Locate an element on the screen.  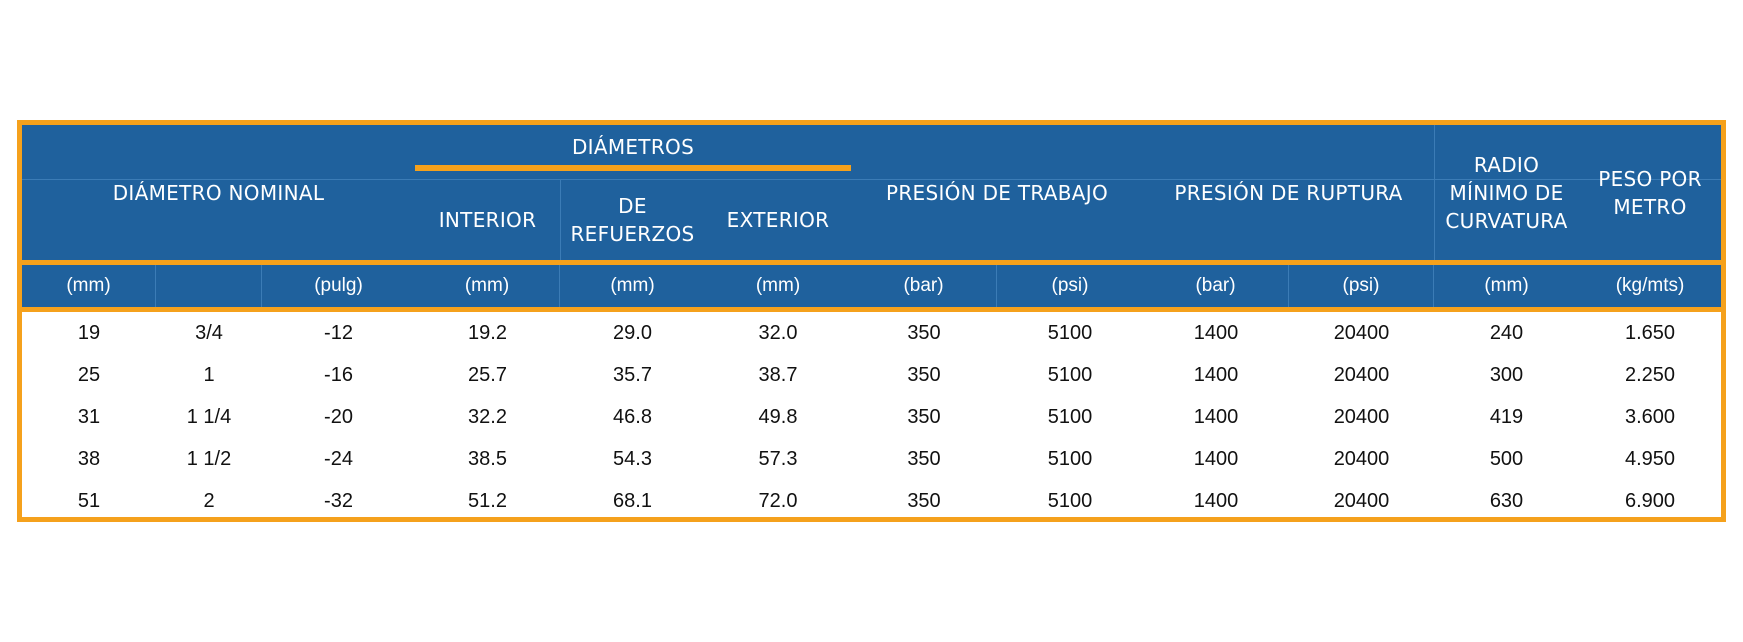
unit-cell: (kg/mts) is located at coordinates (1650, 285).